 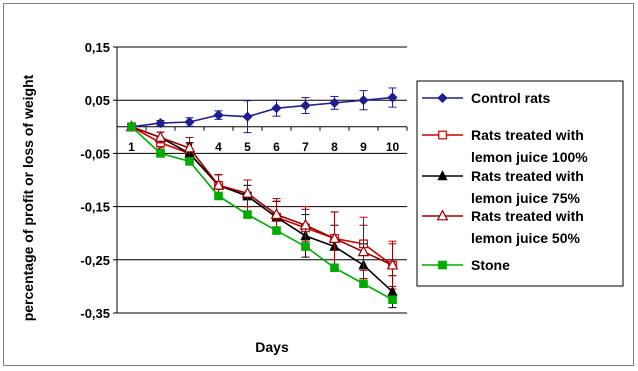 What do you see at coordinates (95, 207) in the screenshot?
I see `y-tick-label: -0,15` at bounding box center [95, 207].